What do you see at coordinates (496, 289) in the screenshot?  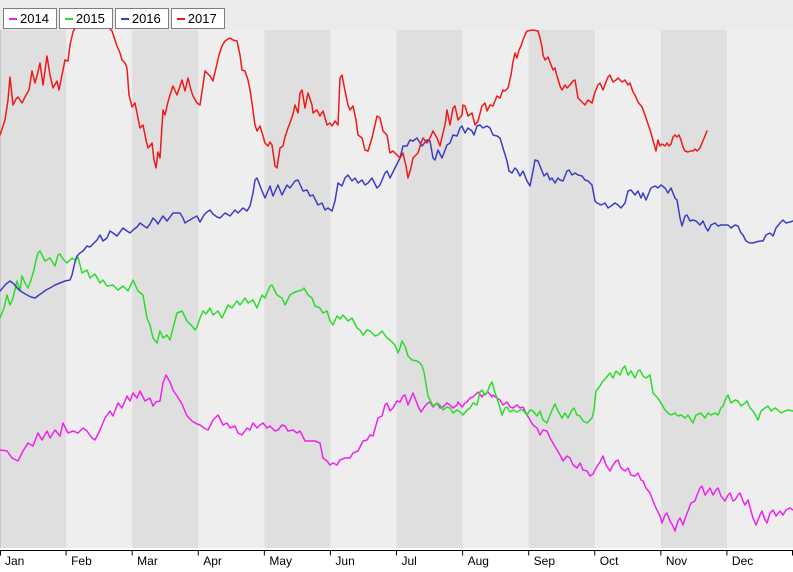 I see `month-band-aug` at bounding box center [496, 289].